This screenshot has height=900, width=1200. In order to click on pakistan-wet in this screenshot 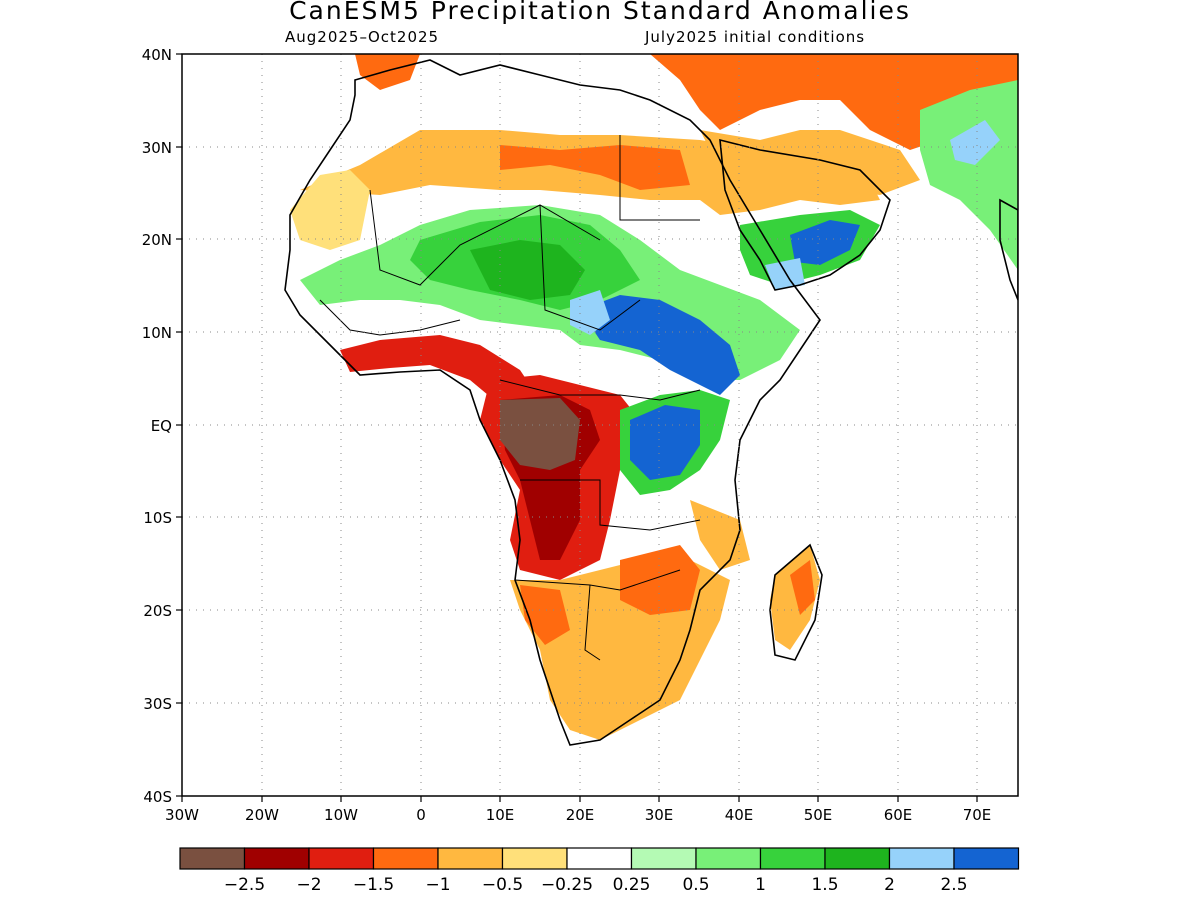, I will do `click(969, 175)`.